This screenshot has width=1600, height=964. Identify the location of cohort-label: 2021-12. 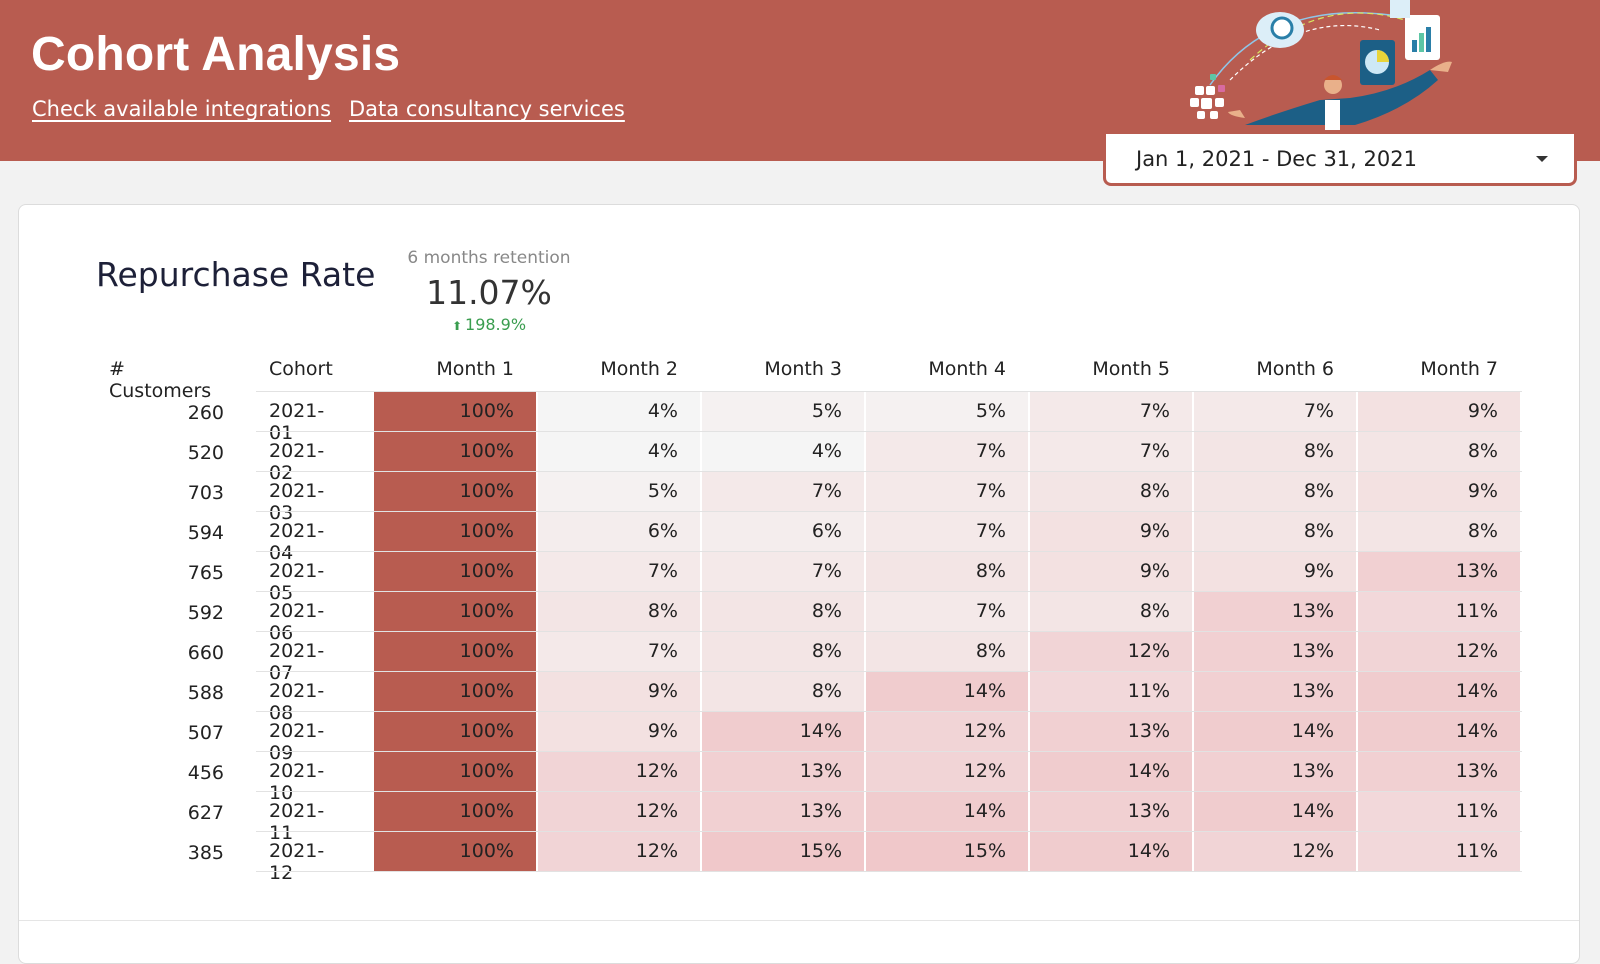
(297, 862).